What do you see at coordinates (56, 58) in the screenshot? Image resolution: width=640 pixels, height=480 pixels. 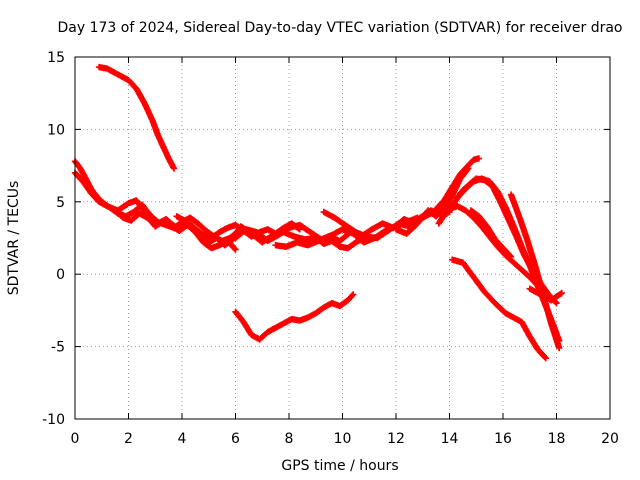 I see `y-tick-label: 15` at bounding box center [56, 58].